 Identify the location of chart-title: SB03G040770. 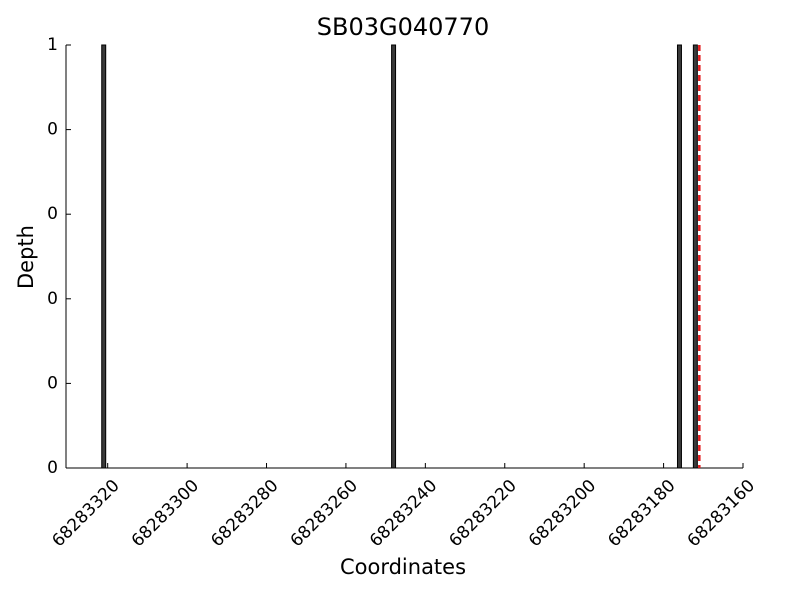
(403, 27).